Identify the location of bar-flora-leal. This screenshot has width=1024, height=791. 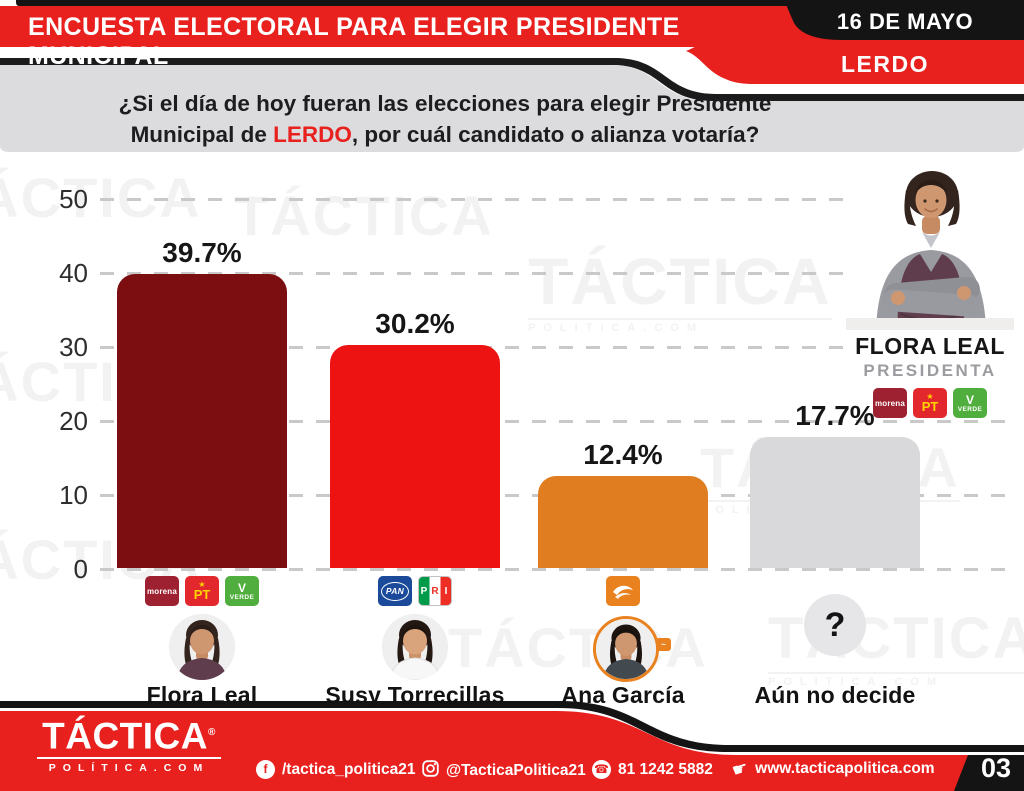
(202, 421).